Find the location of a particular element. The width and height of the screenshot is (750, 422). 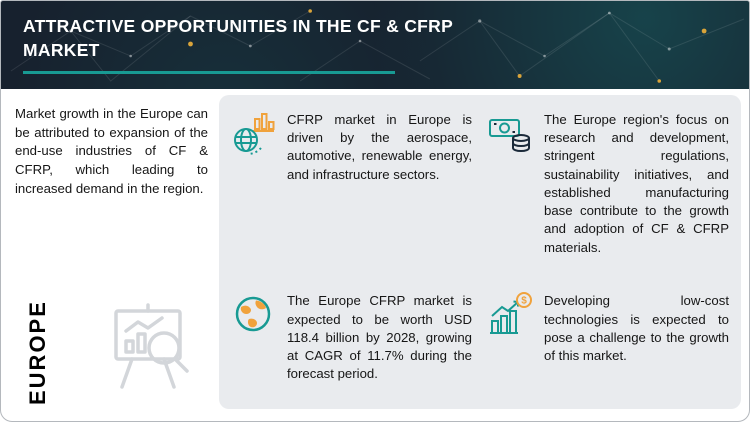

presentation-board-magnifier-icon is located at coordinates (151, 346).